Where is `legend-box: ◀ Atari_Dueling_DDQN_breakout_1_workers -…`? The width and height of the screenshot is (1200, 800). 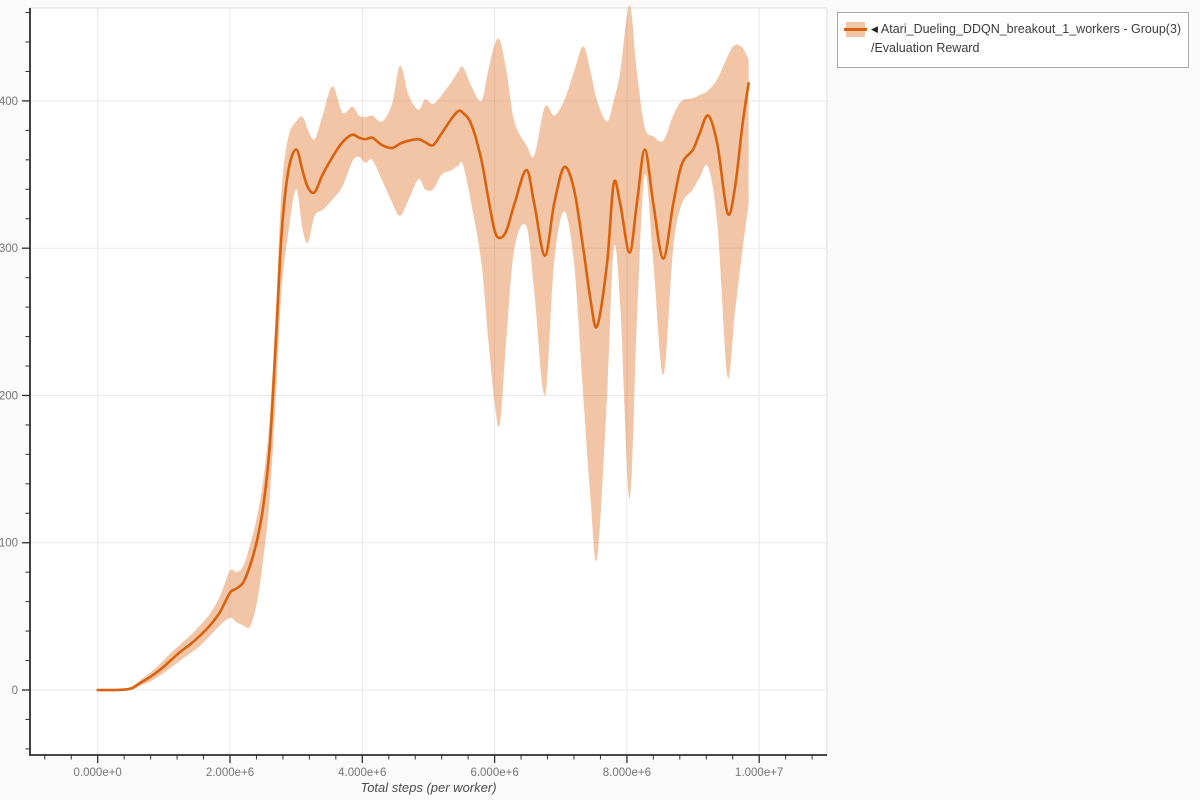
legend-box: ◀ Atari_Dueling_DDQN_breakout_1_workers -… is located at coordinates (1013, 40).